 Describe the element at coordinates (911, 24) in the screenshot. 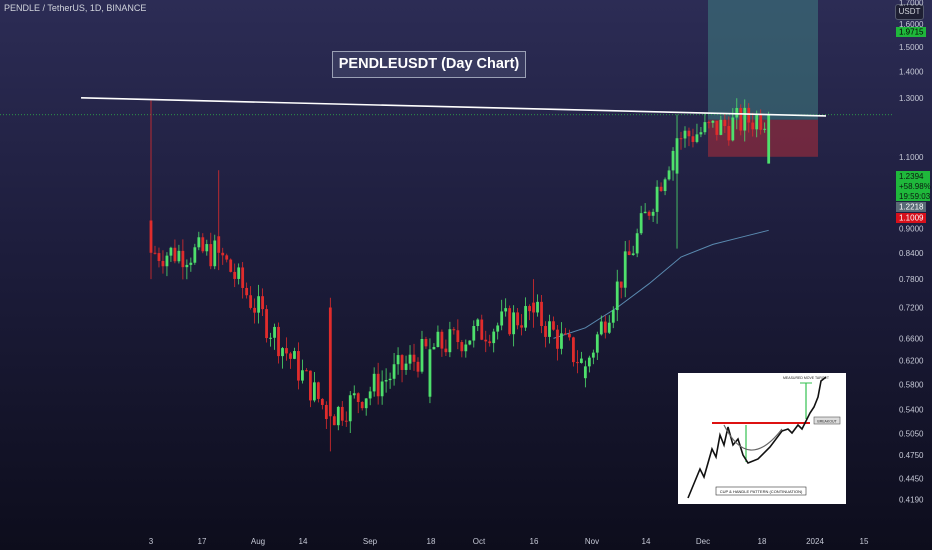

I see `price-tick: 1.6000` at that location.